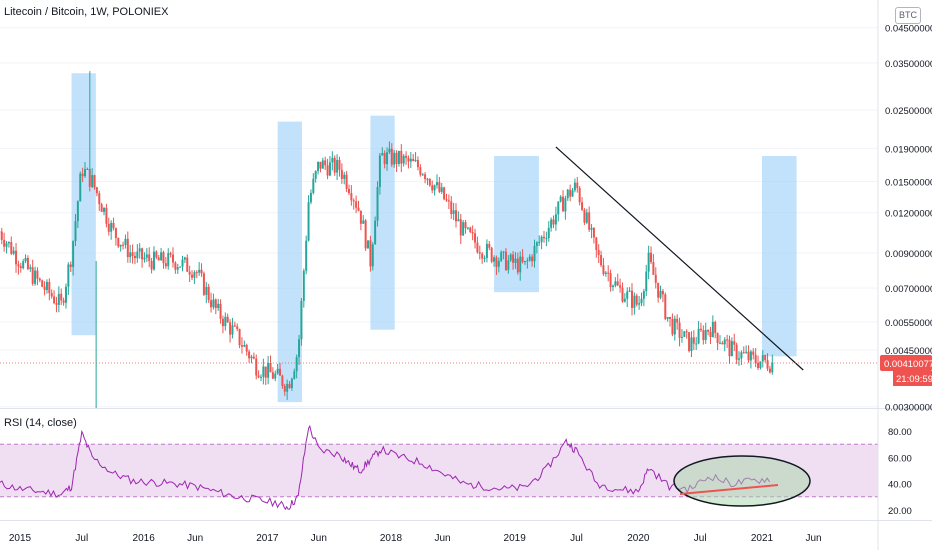 The image size is (932, 555). I want to click on rsi-tick-label: 80.00, so click(900, 432).